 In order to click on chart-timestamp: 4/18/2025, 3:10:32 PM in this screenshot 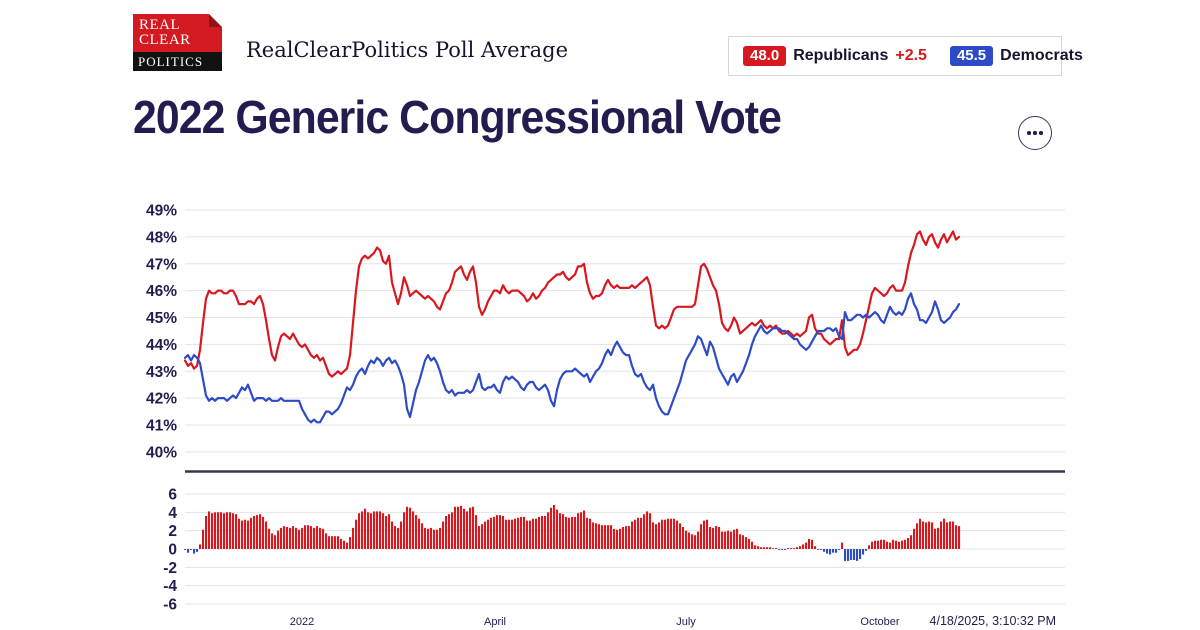, I will do `click(993, 621)`.